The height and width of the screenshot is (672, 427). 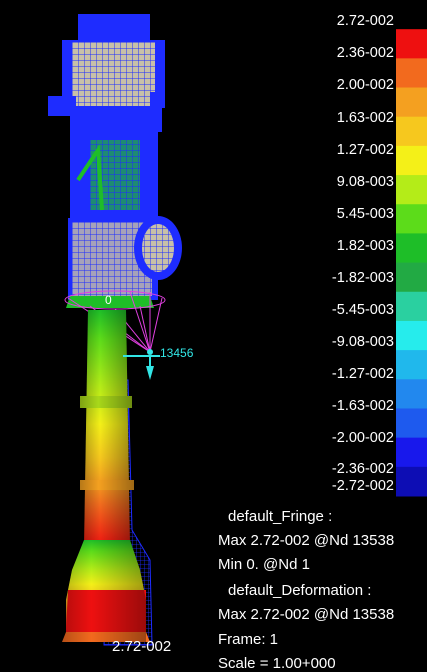 I want to click on fringe-title: default_Fringe :, so click(x=280, y=516).